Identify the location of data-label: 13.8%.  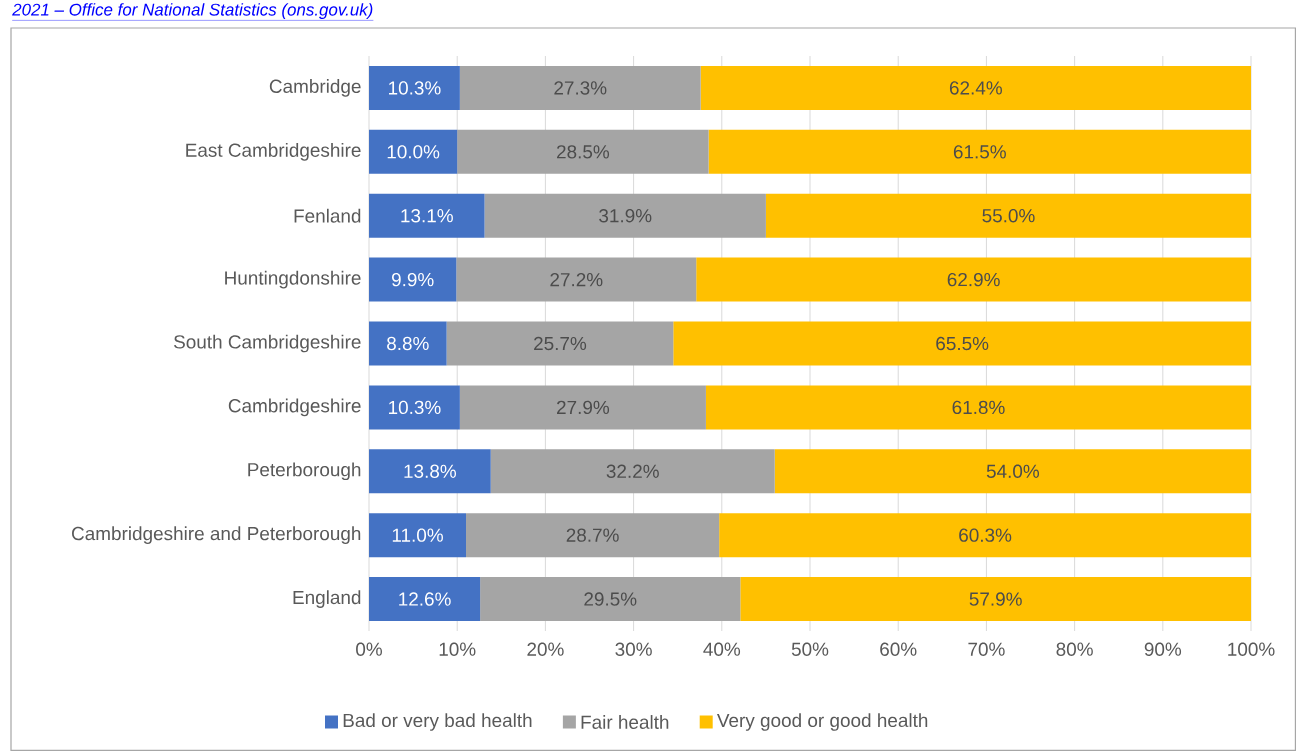
(430, 471).